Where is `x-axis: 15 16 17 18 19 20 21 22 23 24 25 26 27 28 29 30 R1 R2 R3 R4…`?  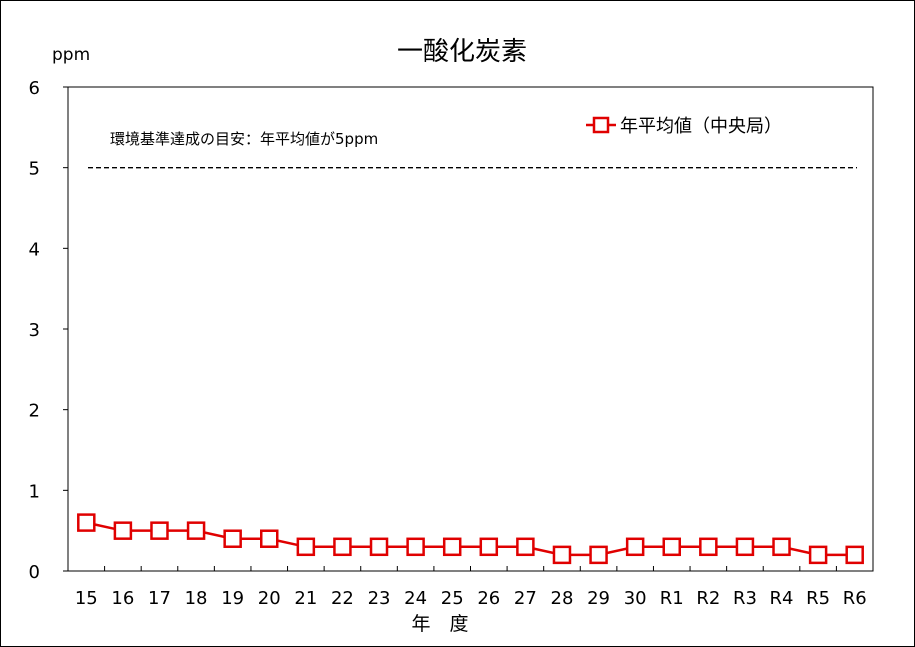 x-axis: 15 16 17 18 19 20 21 22 23 24 25 26 27 28 29 30 R1 R2 R3 R4… is located at coordinates (471, 587).